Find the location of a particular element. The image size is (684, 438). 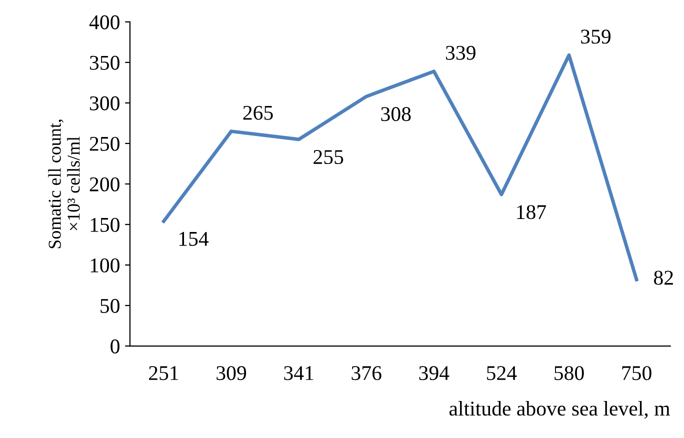

x-tick-label: 251 is located at coordinates (163, 373).